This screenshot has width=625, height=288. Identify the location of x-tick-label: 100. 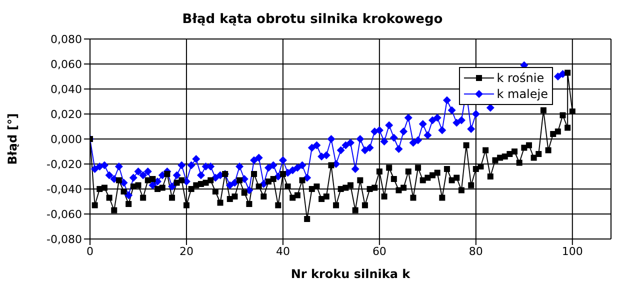
(572, 251).